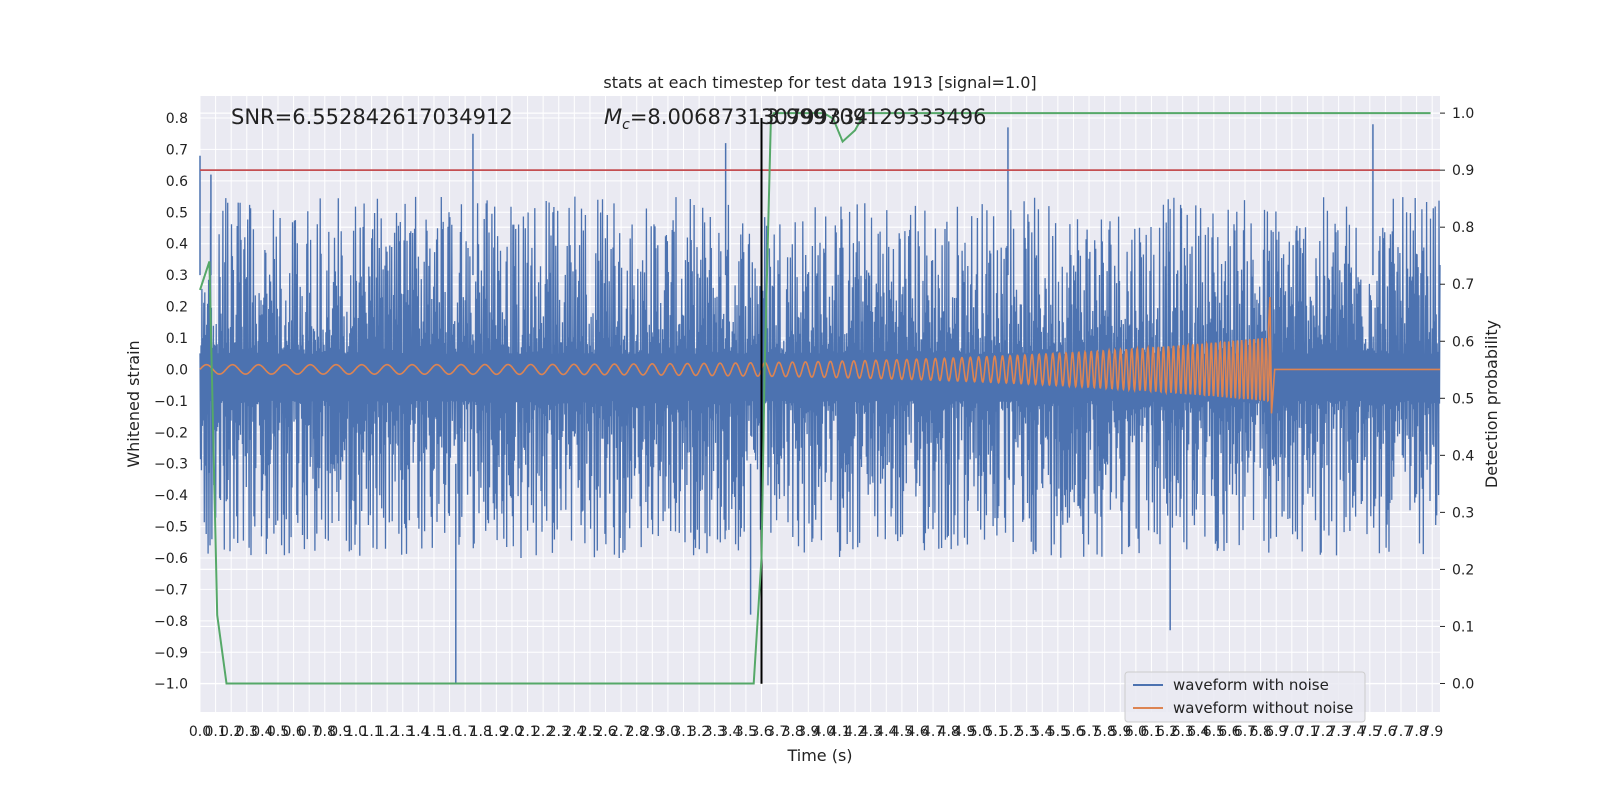 The height and width of the screenshot is (800, 1600). What do you see at coordinates (995, 732) in the screenshot?
I see `x-tick-label: 5.1` at bounding box center [995, 732].